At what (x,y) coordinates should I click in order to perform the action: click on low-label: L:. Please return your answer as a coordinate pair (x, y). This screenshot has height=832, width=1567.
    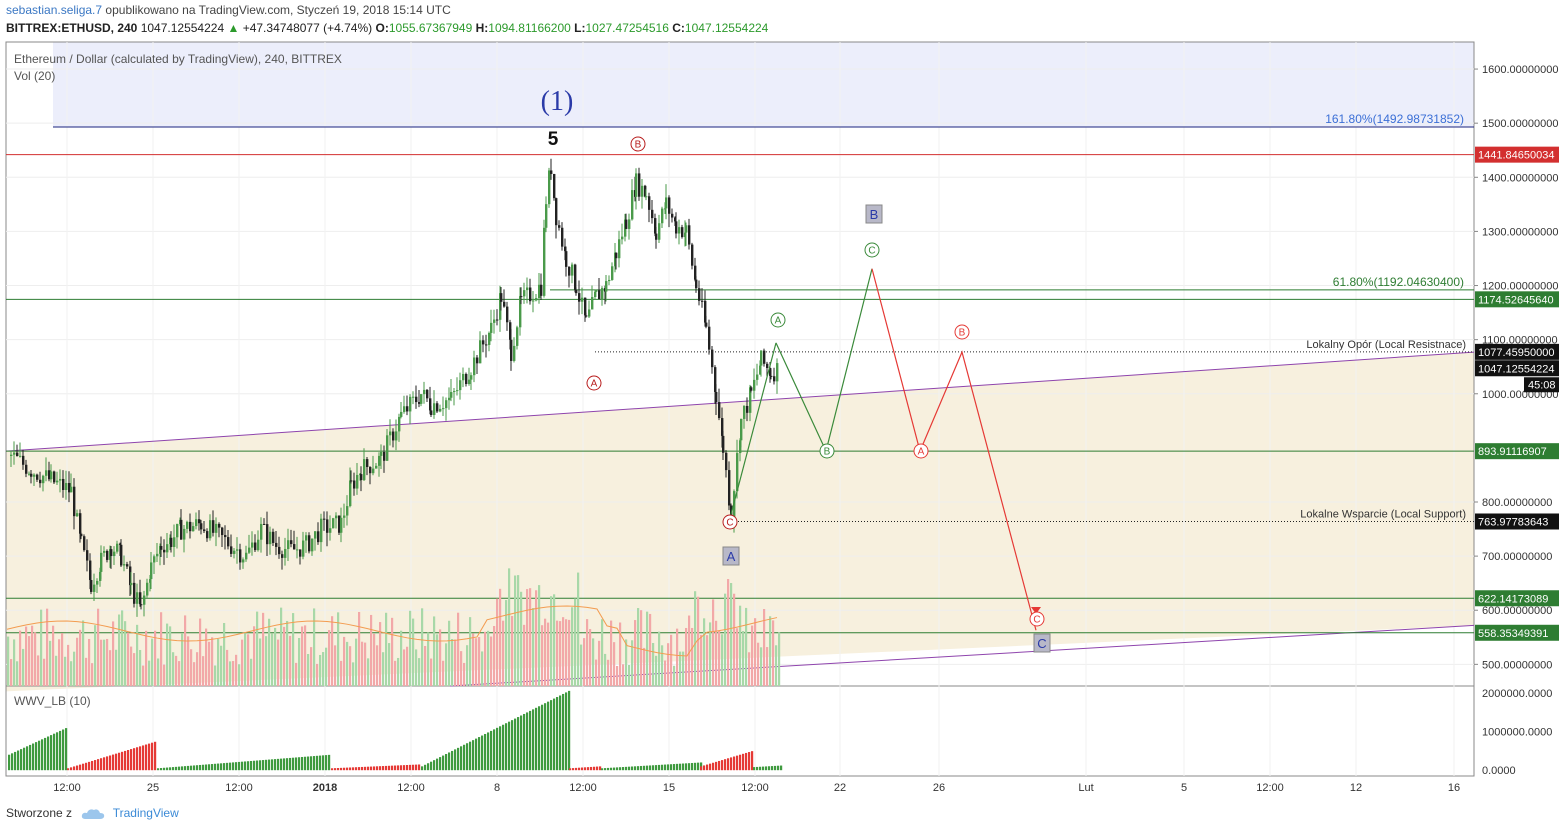
    Looking at the image, I should click on (580, 28).